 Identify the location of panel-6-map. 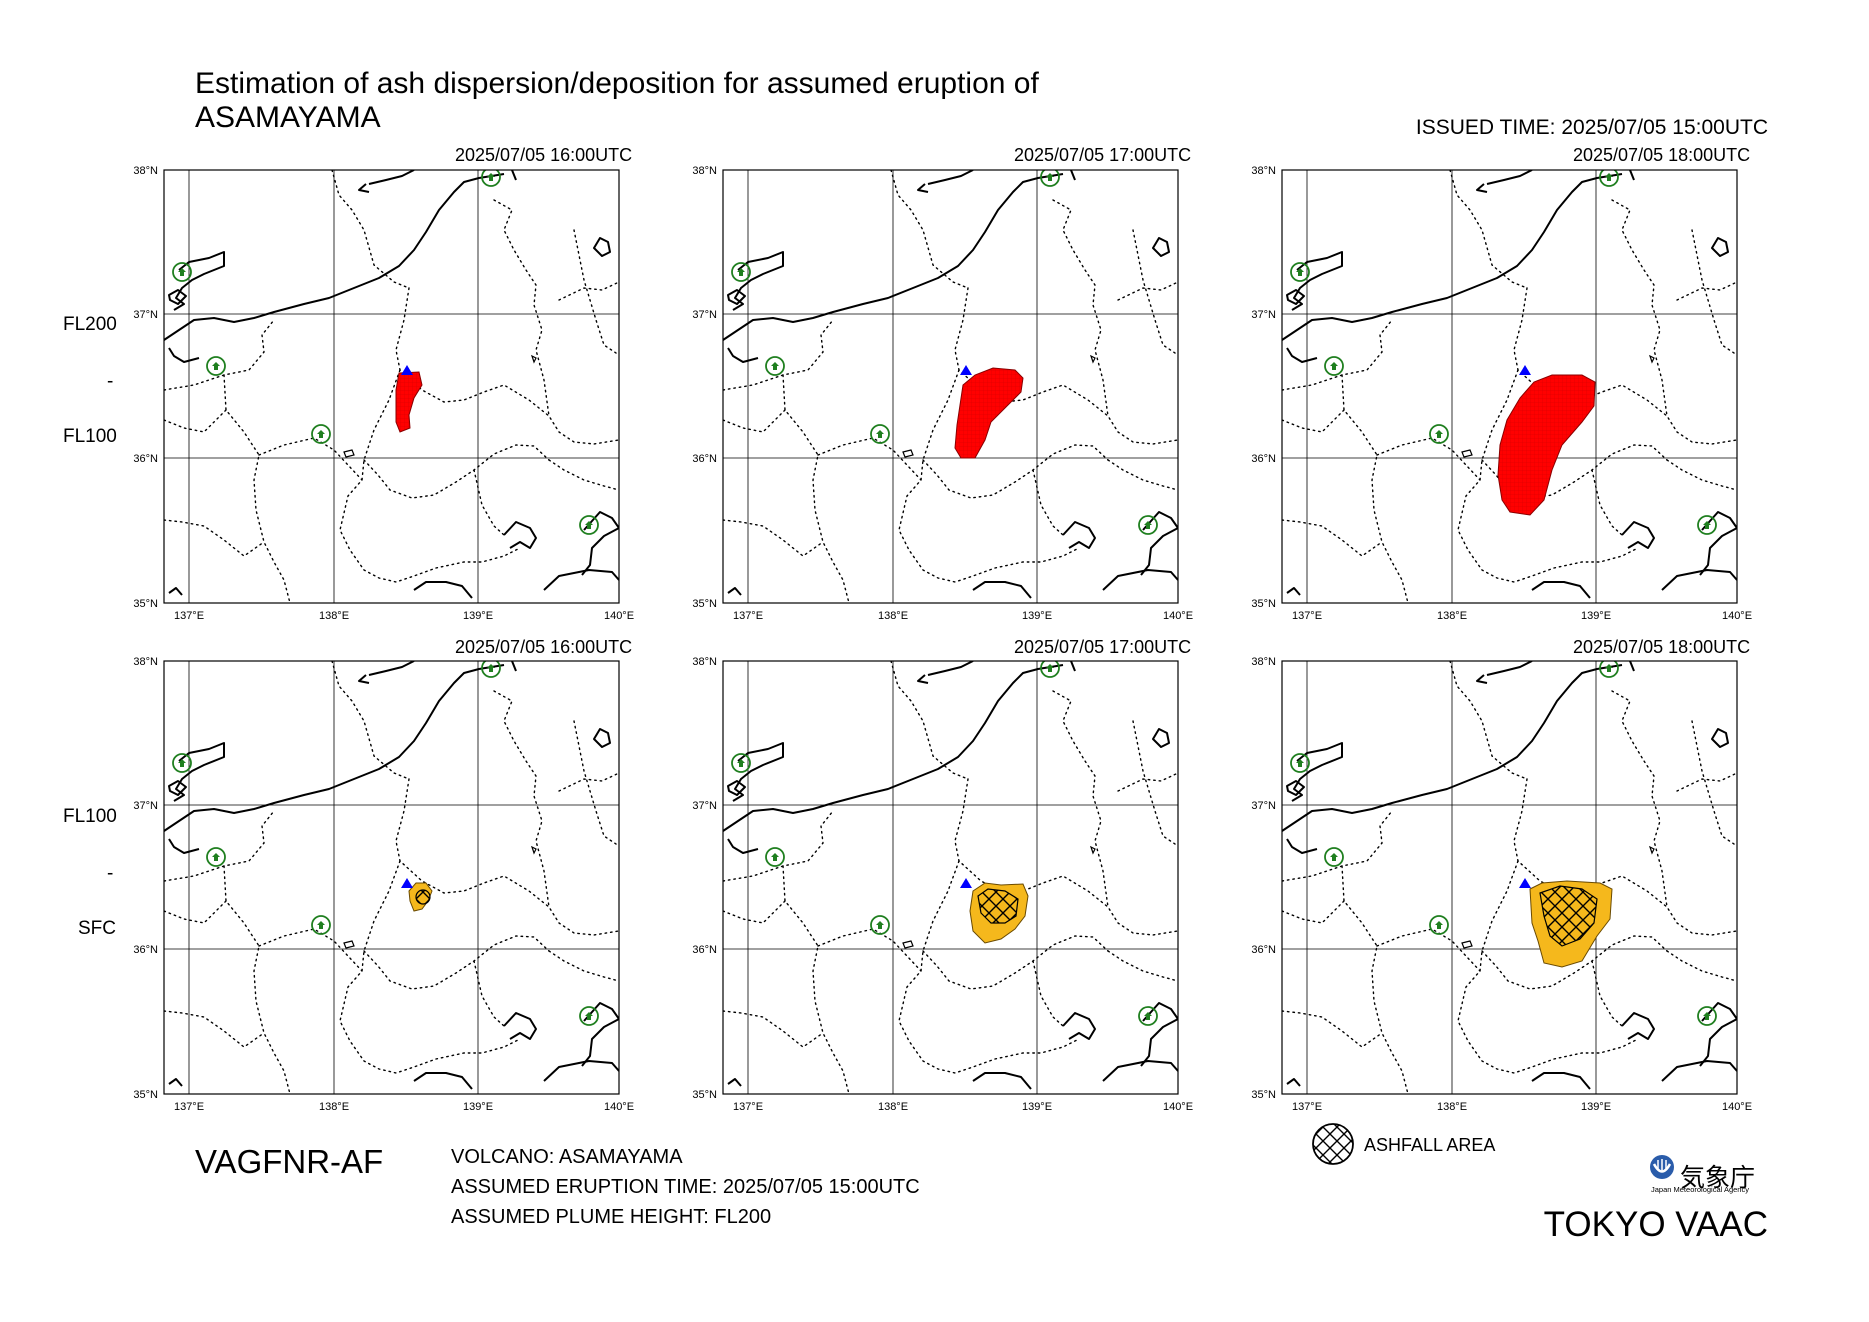
(1501, 884).